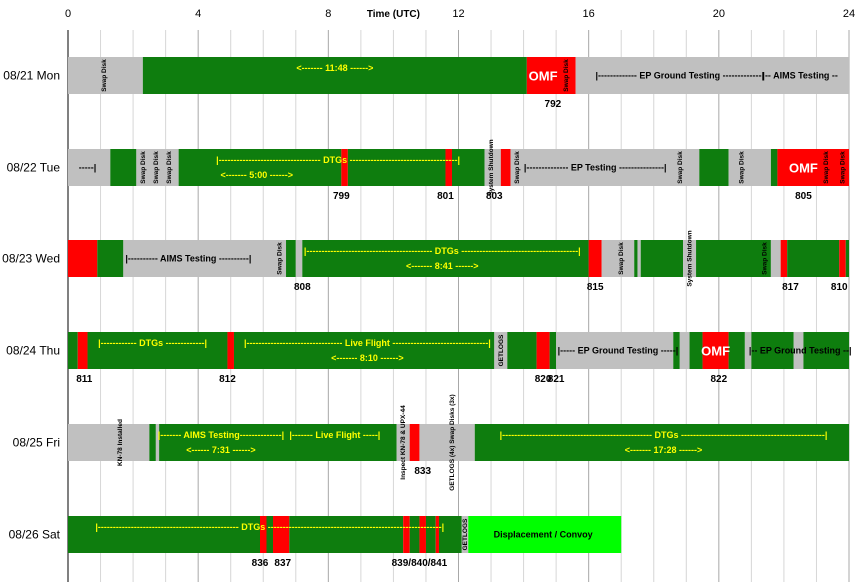 This screenshot has width=859, height=586. I want to click on segment-annotation: <------- 5:00 ------>, so click(256, 175).